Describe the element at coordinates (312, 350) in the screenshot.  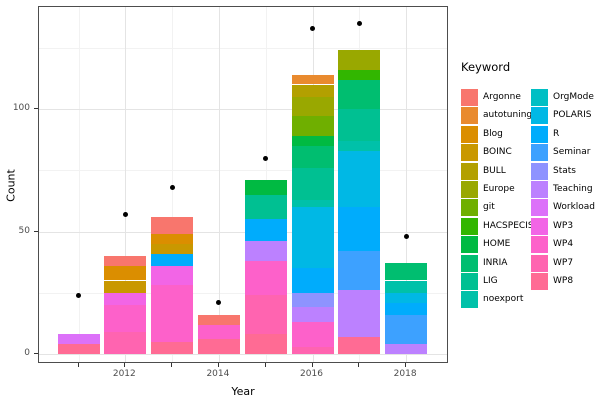
I see `bar-segment-2016-WP7` at that location.